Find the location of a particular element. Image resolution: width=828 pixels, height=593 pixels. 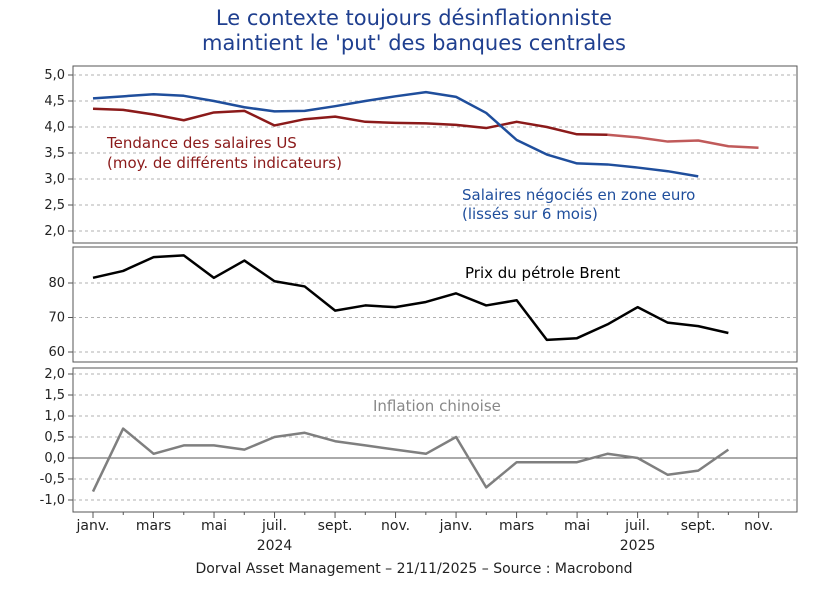

xtick-label-0: janv. is located at coordinates (93, 526).